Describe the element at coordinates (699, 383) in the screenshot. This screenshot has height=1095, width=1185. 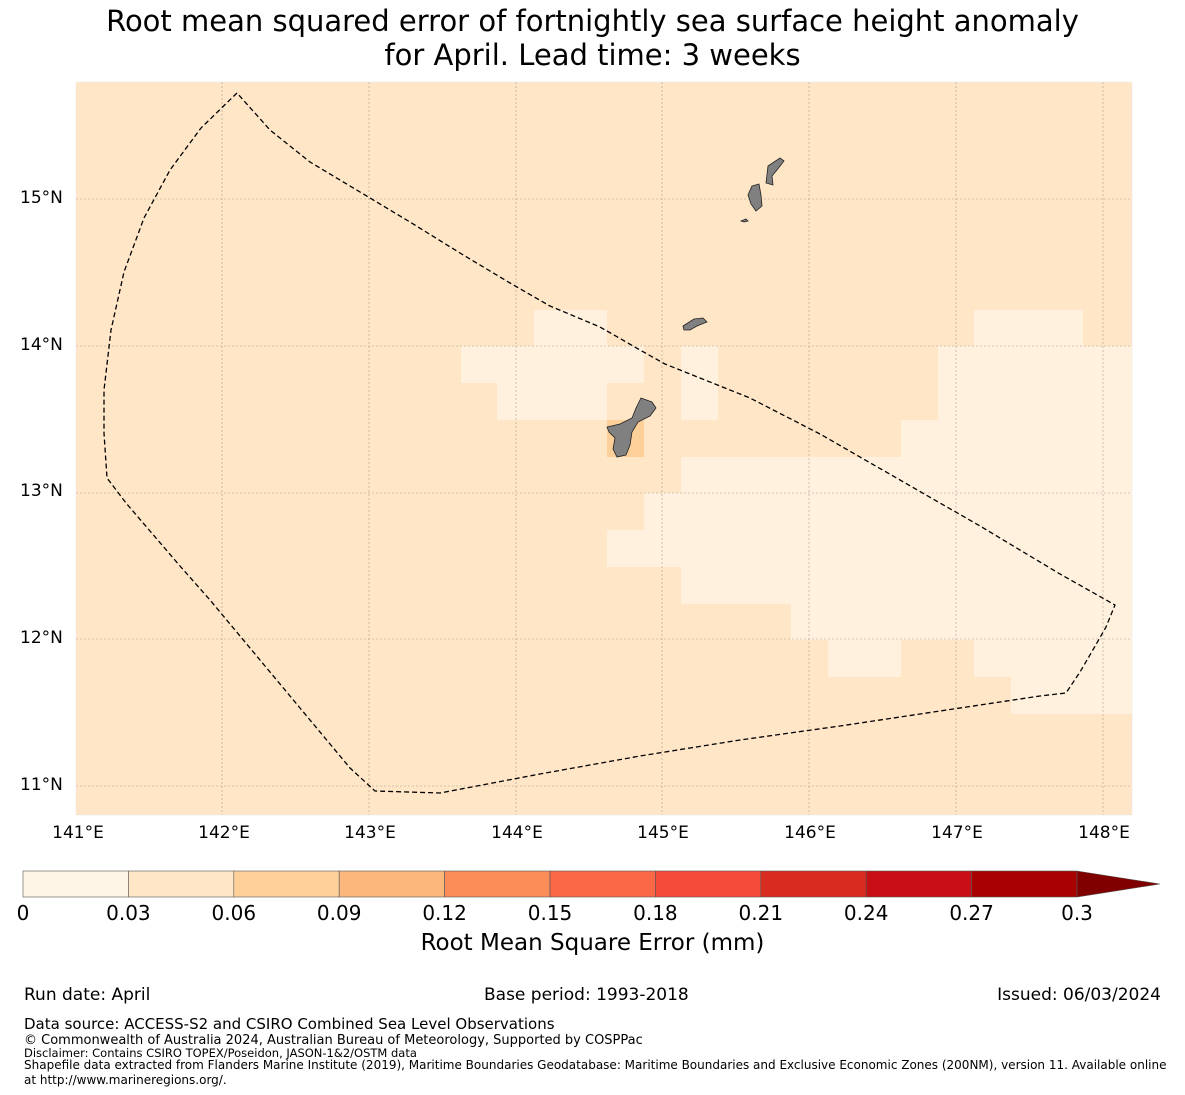
I see `low-error-cell-east-of-guam` at that location.